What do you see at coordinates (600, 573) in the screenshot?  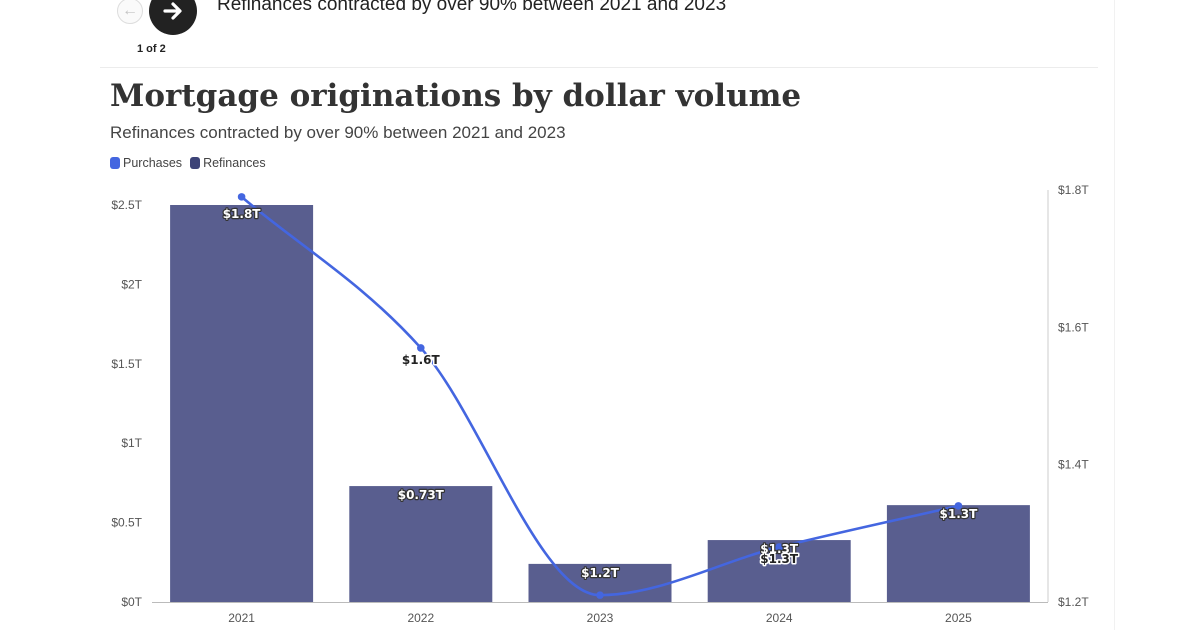 I see `data-label-refinances: $1.2T` at bounding box center [600, 573].